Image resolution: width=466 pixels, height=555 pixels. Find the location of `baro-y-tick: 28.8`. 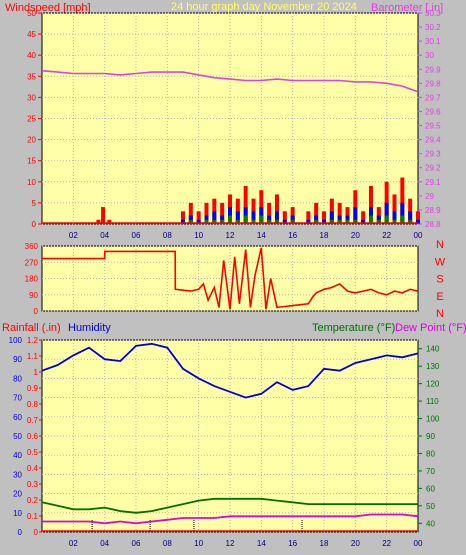

baro-y-tick: 28.8 is located at coordinates (433, 224).